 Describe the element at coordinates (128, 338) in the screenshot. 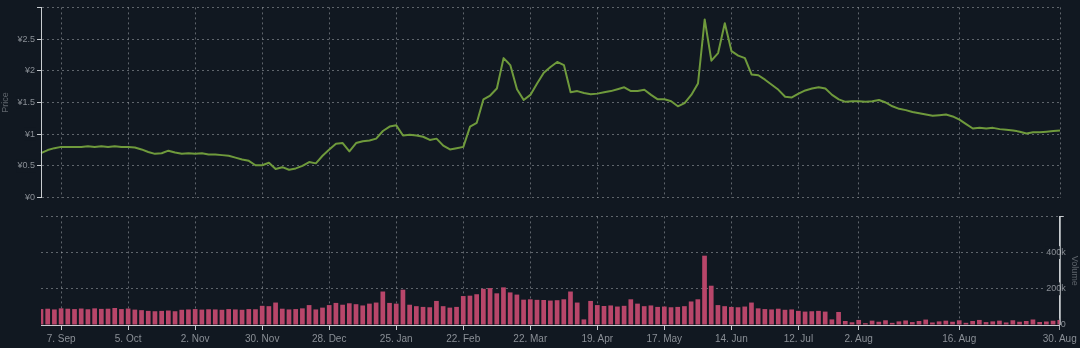

I see `x-tick-label: 5. Oct` at that location.